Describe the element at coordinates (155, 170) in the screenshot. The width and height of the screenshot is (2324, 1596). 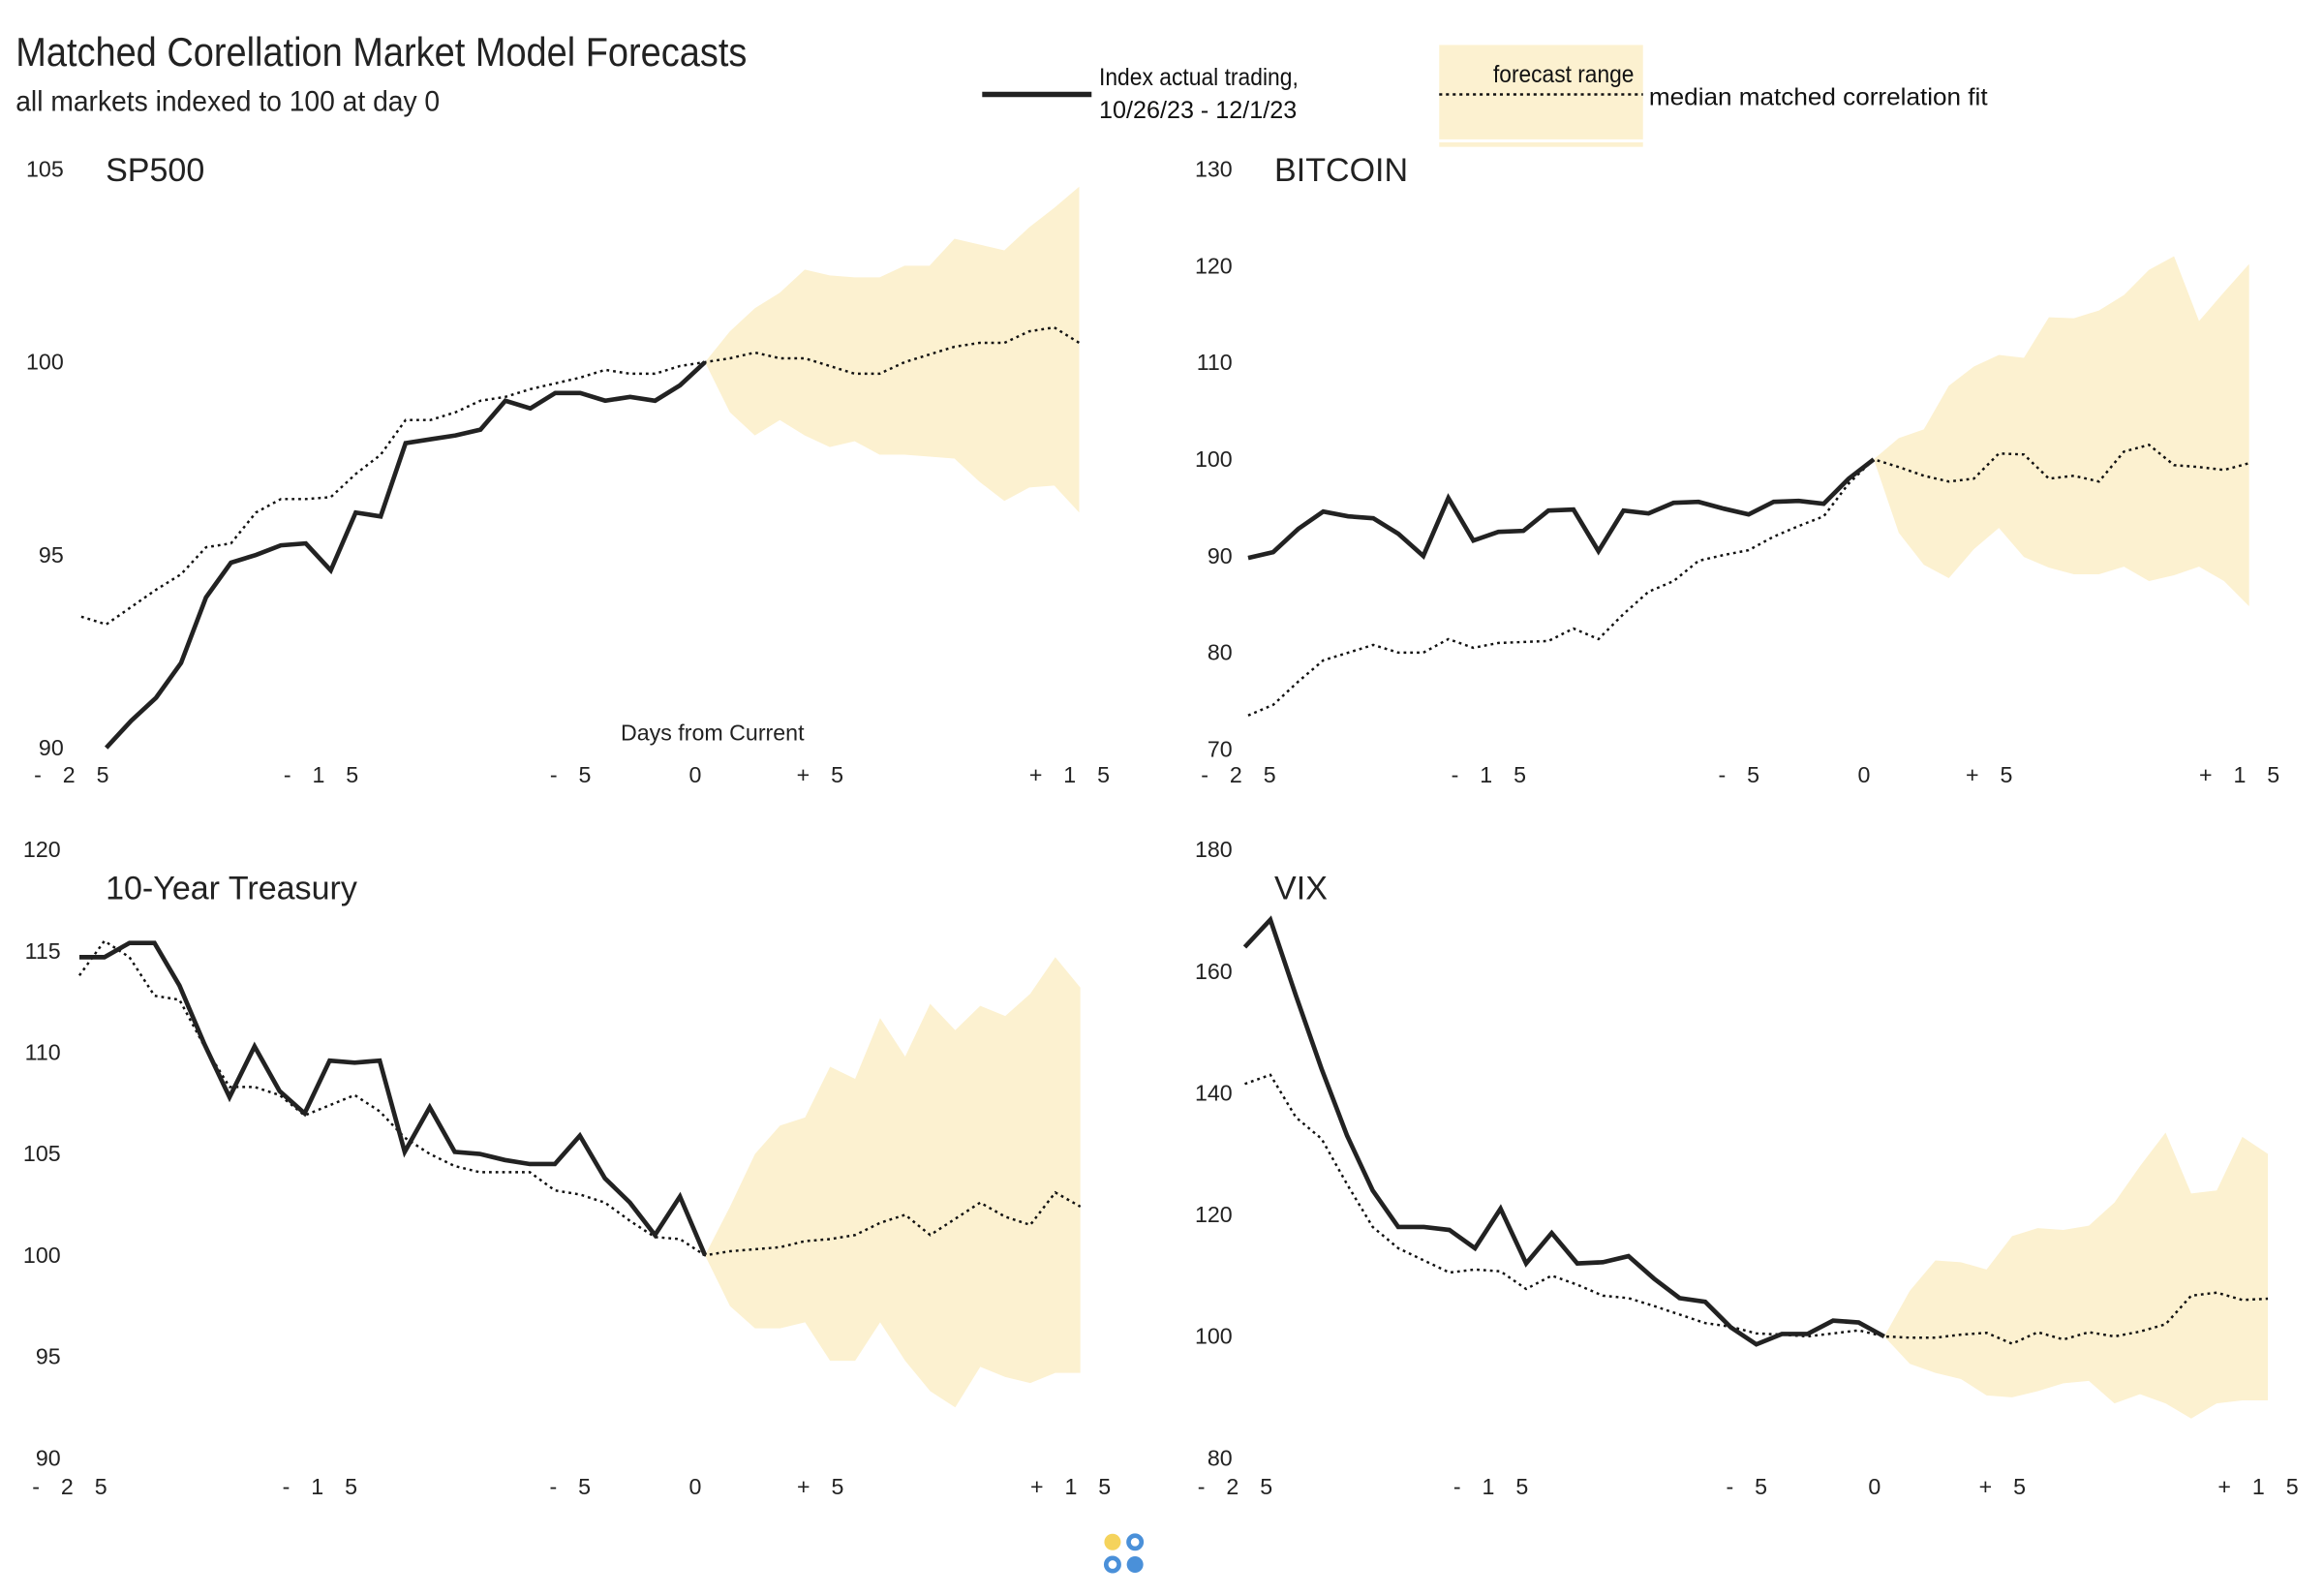
I see `panel-title: SP500` at that location.